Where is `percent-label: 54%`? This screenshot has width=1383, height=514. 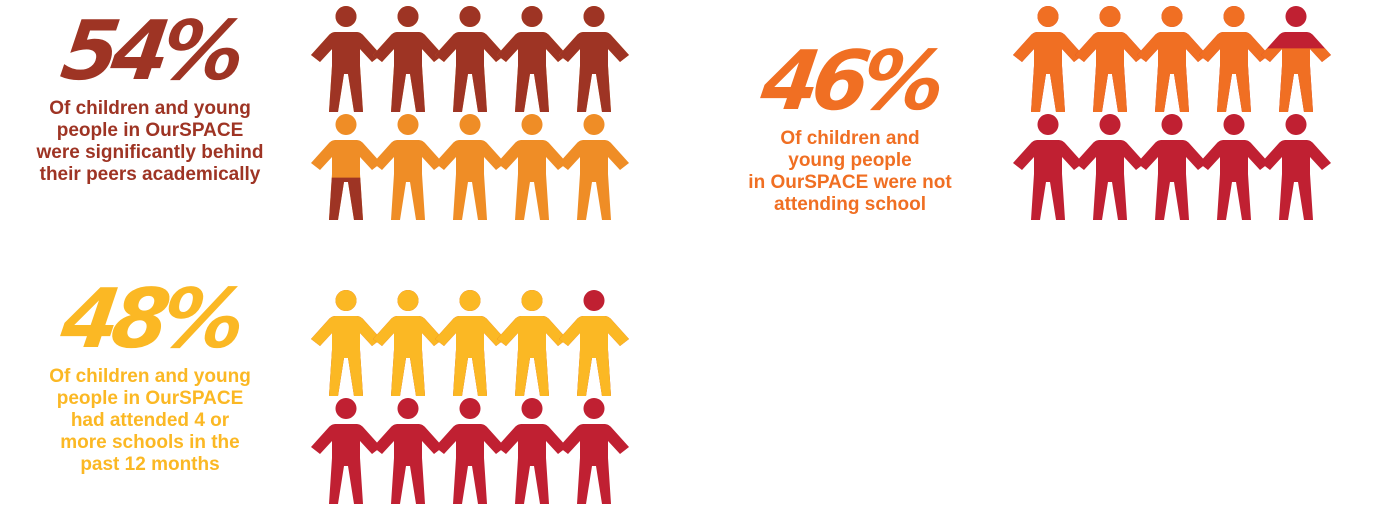
percent-label: 54% is located at coordinates (150, 51).